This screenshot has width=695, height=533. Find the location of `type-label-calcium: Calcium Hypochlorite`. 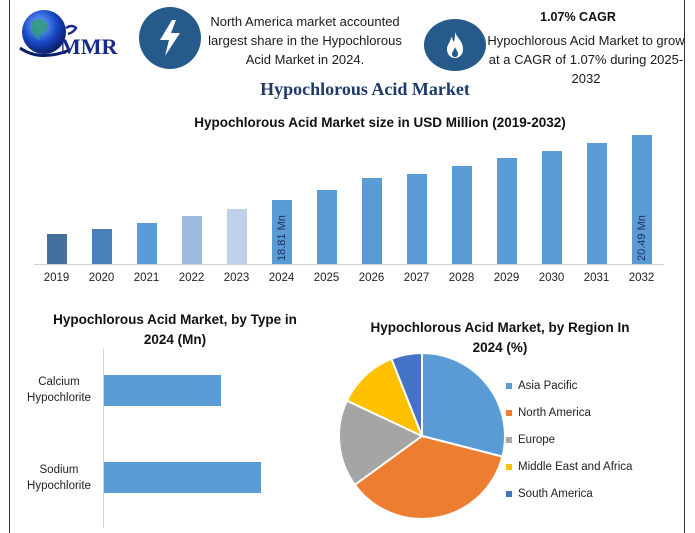

type-label-calcium: Calcium Hypochlorite is located at coordinates (59, 390).